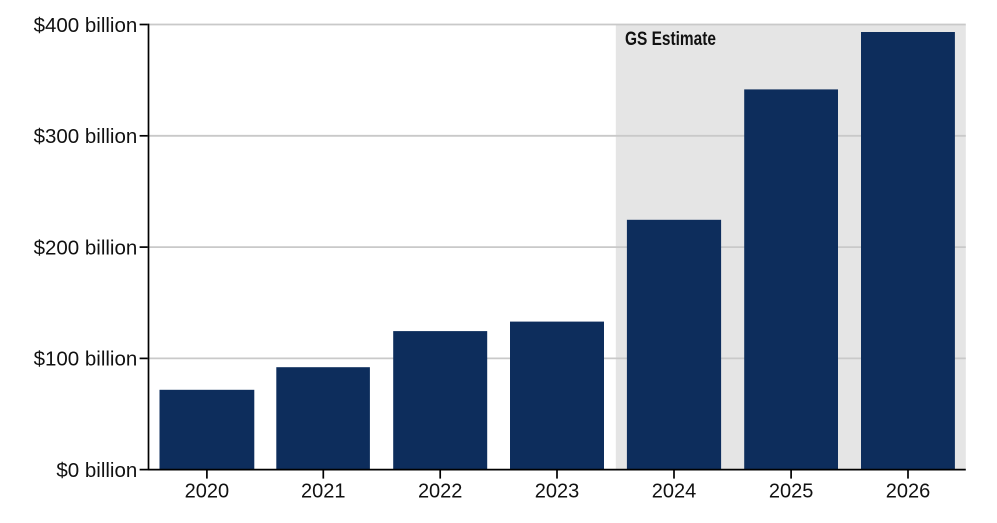 The image size is (997, 523). I want to click on svg-text: 2026, so click(908, 491).